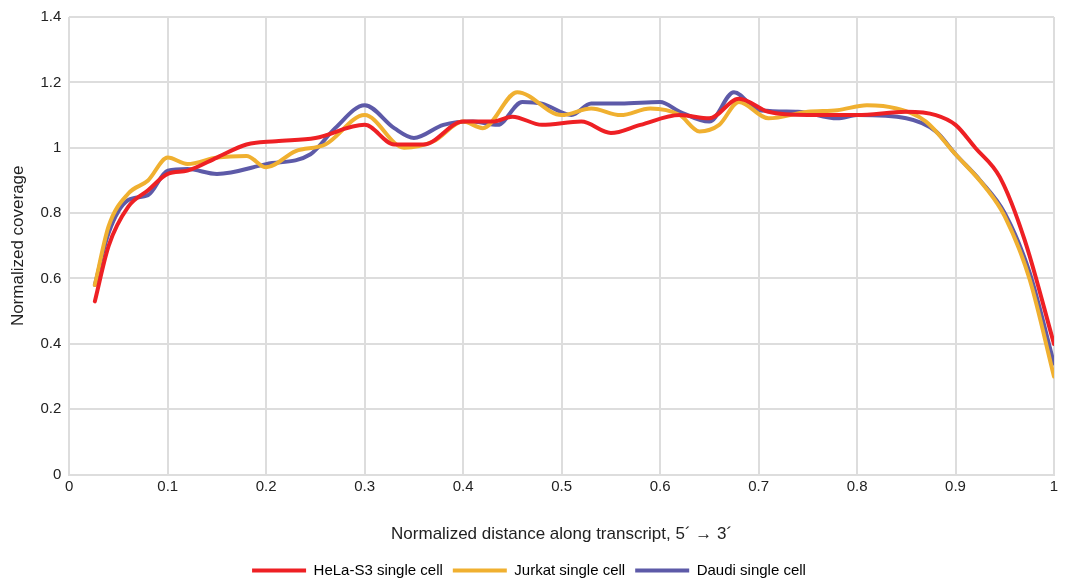 This screenshot has height=588, width=1068. What do you see at coordinates (57, 146) in the screenshot?
I see `y-tick-label: 1` at bounding box center [57, 146].